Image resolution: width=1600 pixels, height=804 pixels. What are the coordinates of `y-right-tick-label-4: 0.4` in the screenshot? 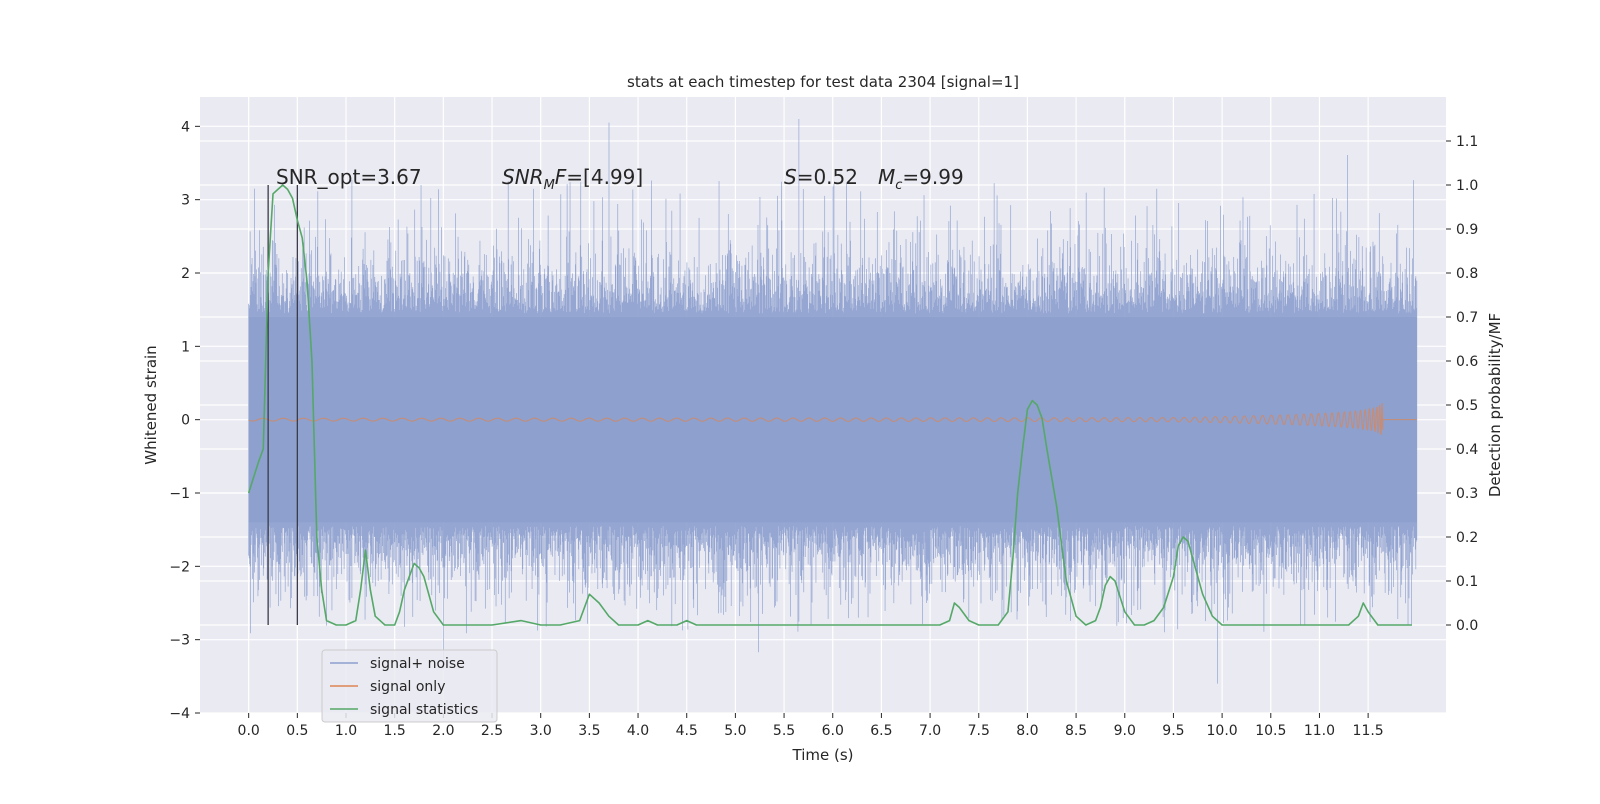 It's located at (1467, 450).